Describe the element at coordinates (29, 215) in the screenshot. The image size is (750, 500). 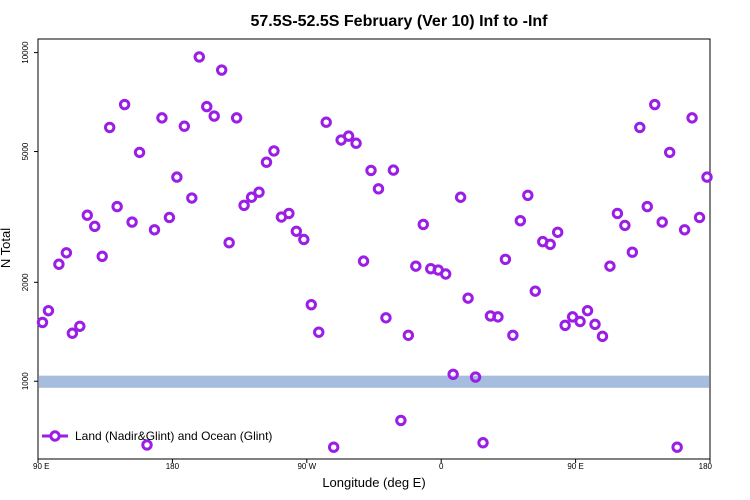
I see `y-axis: 1000 2000 5000 10000` at that location.